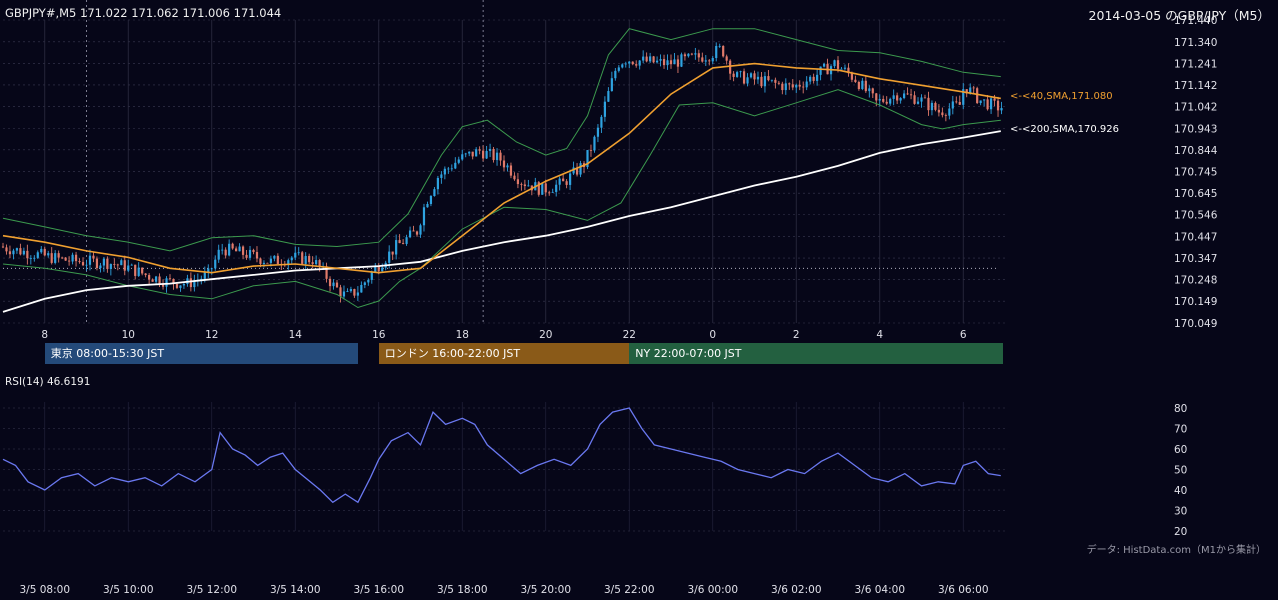 Image resolution: width=1278 pixels, height=600 pixels. I want to click on rsi-time-tick-label: 3/6 06:00, so click(963, 590).